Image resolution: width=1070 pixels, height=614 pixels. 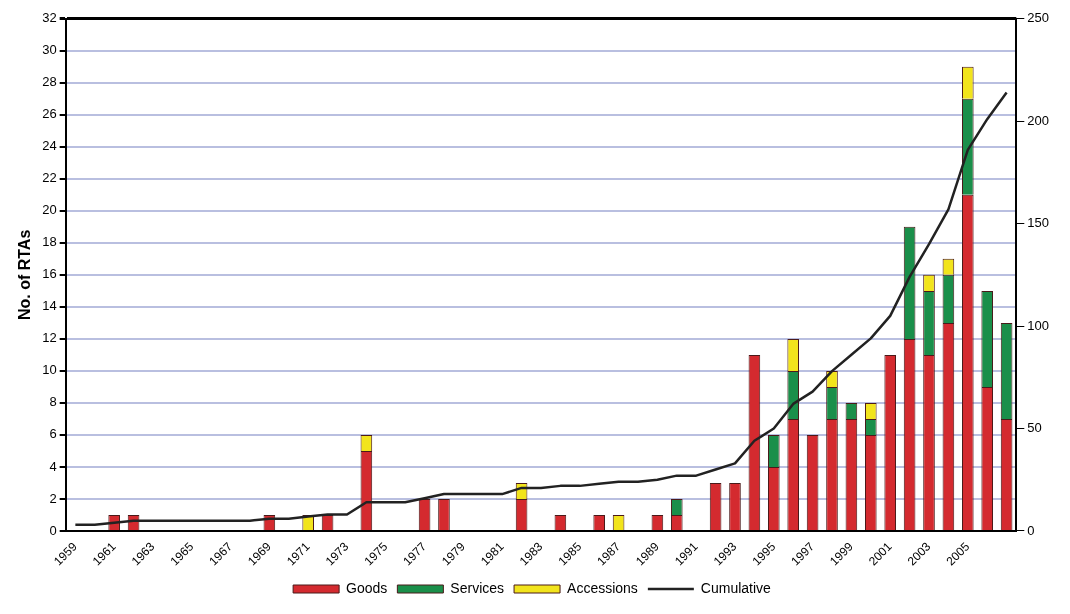 I want to click on y2-tick-label: 150, so click(x=1038, y=223).